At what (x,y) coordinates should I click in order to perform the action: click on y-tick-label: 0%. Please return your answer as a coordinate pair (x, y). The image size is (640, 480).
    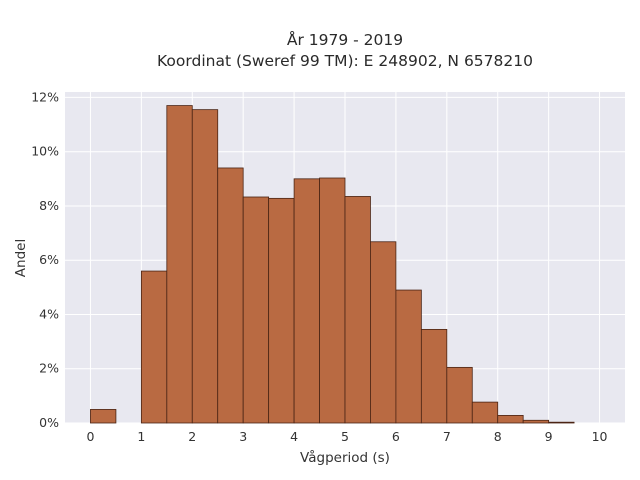
    Looking at the image, I should click on (49, 422).